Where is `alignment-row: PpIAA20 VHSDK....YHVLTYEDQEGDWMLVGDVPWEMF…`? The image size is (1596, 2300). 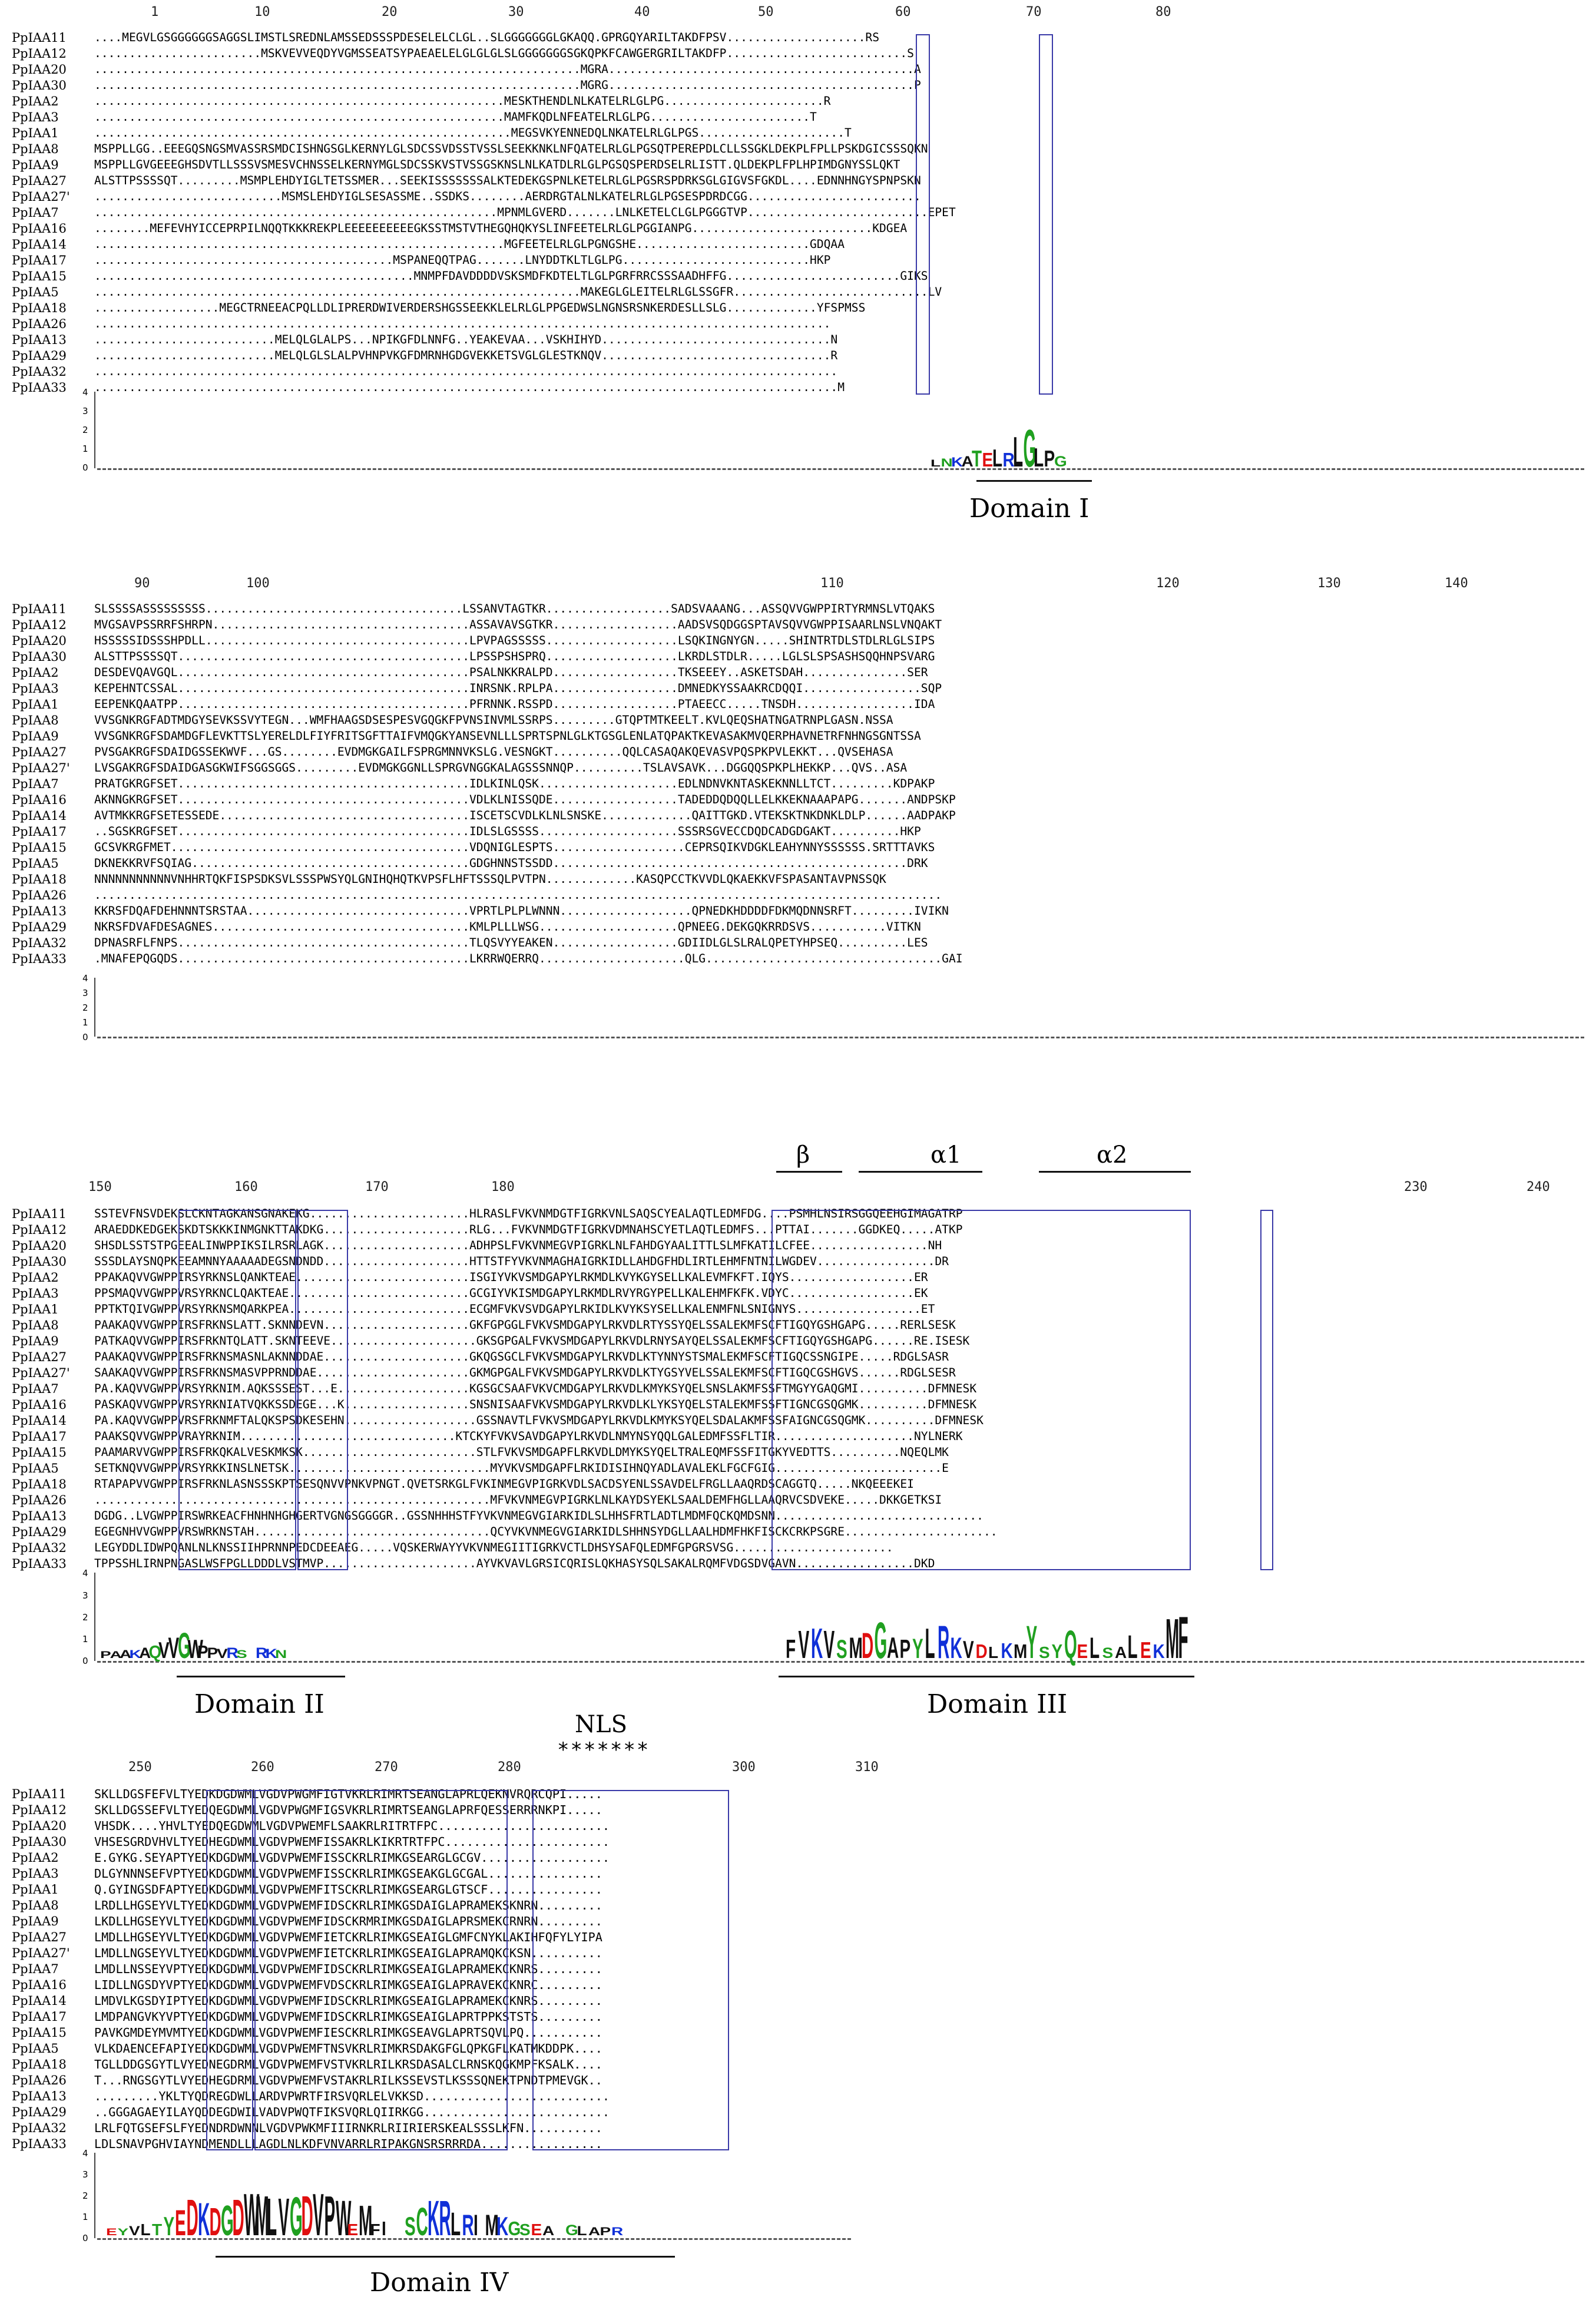 alignment-row: PpIAA20 VHSDK....YHVLTYEDQEGDWMLVGDVPWEMF… is located at coordinates (305, 1826).